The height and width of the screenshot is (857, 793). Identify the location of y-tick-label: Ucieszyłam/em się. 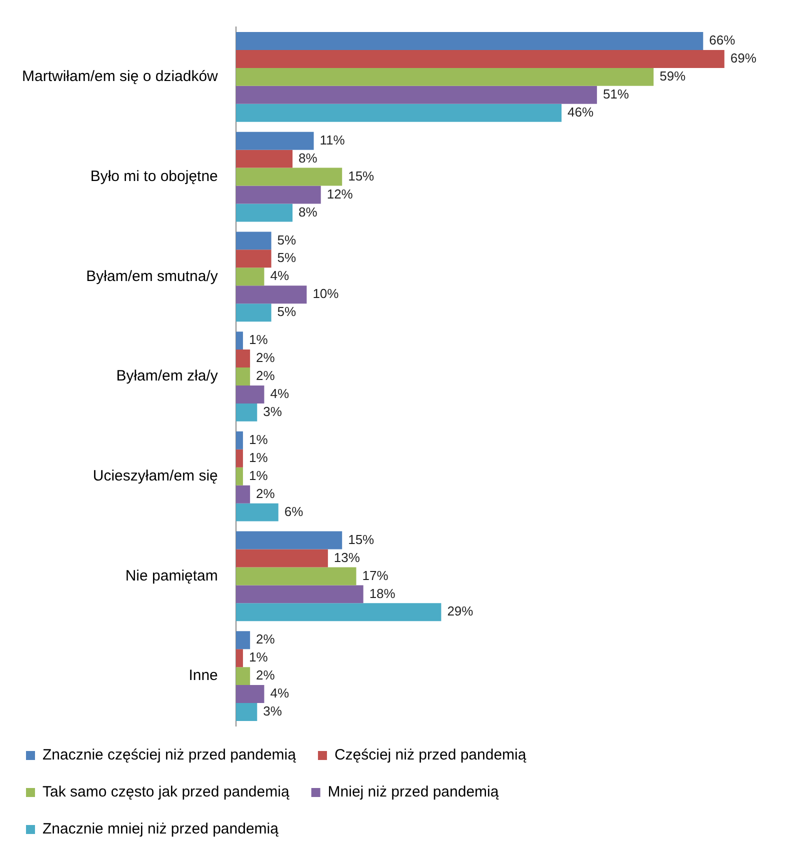
(155, 476).